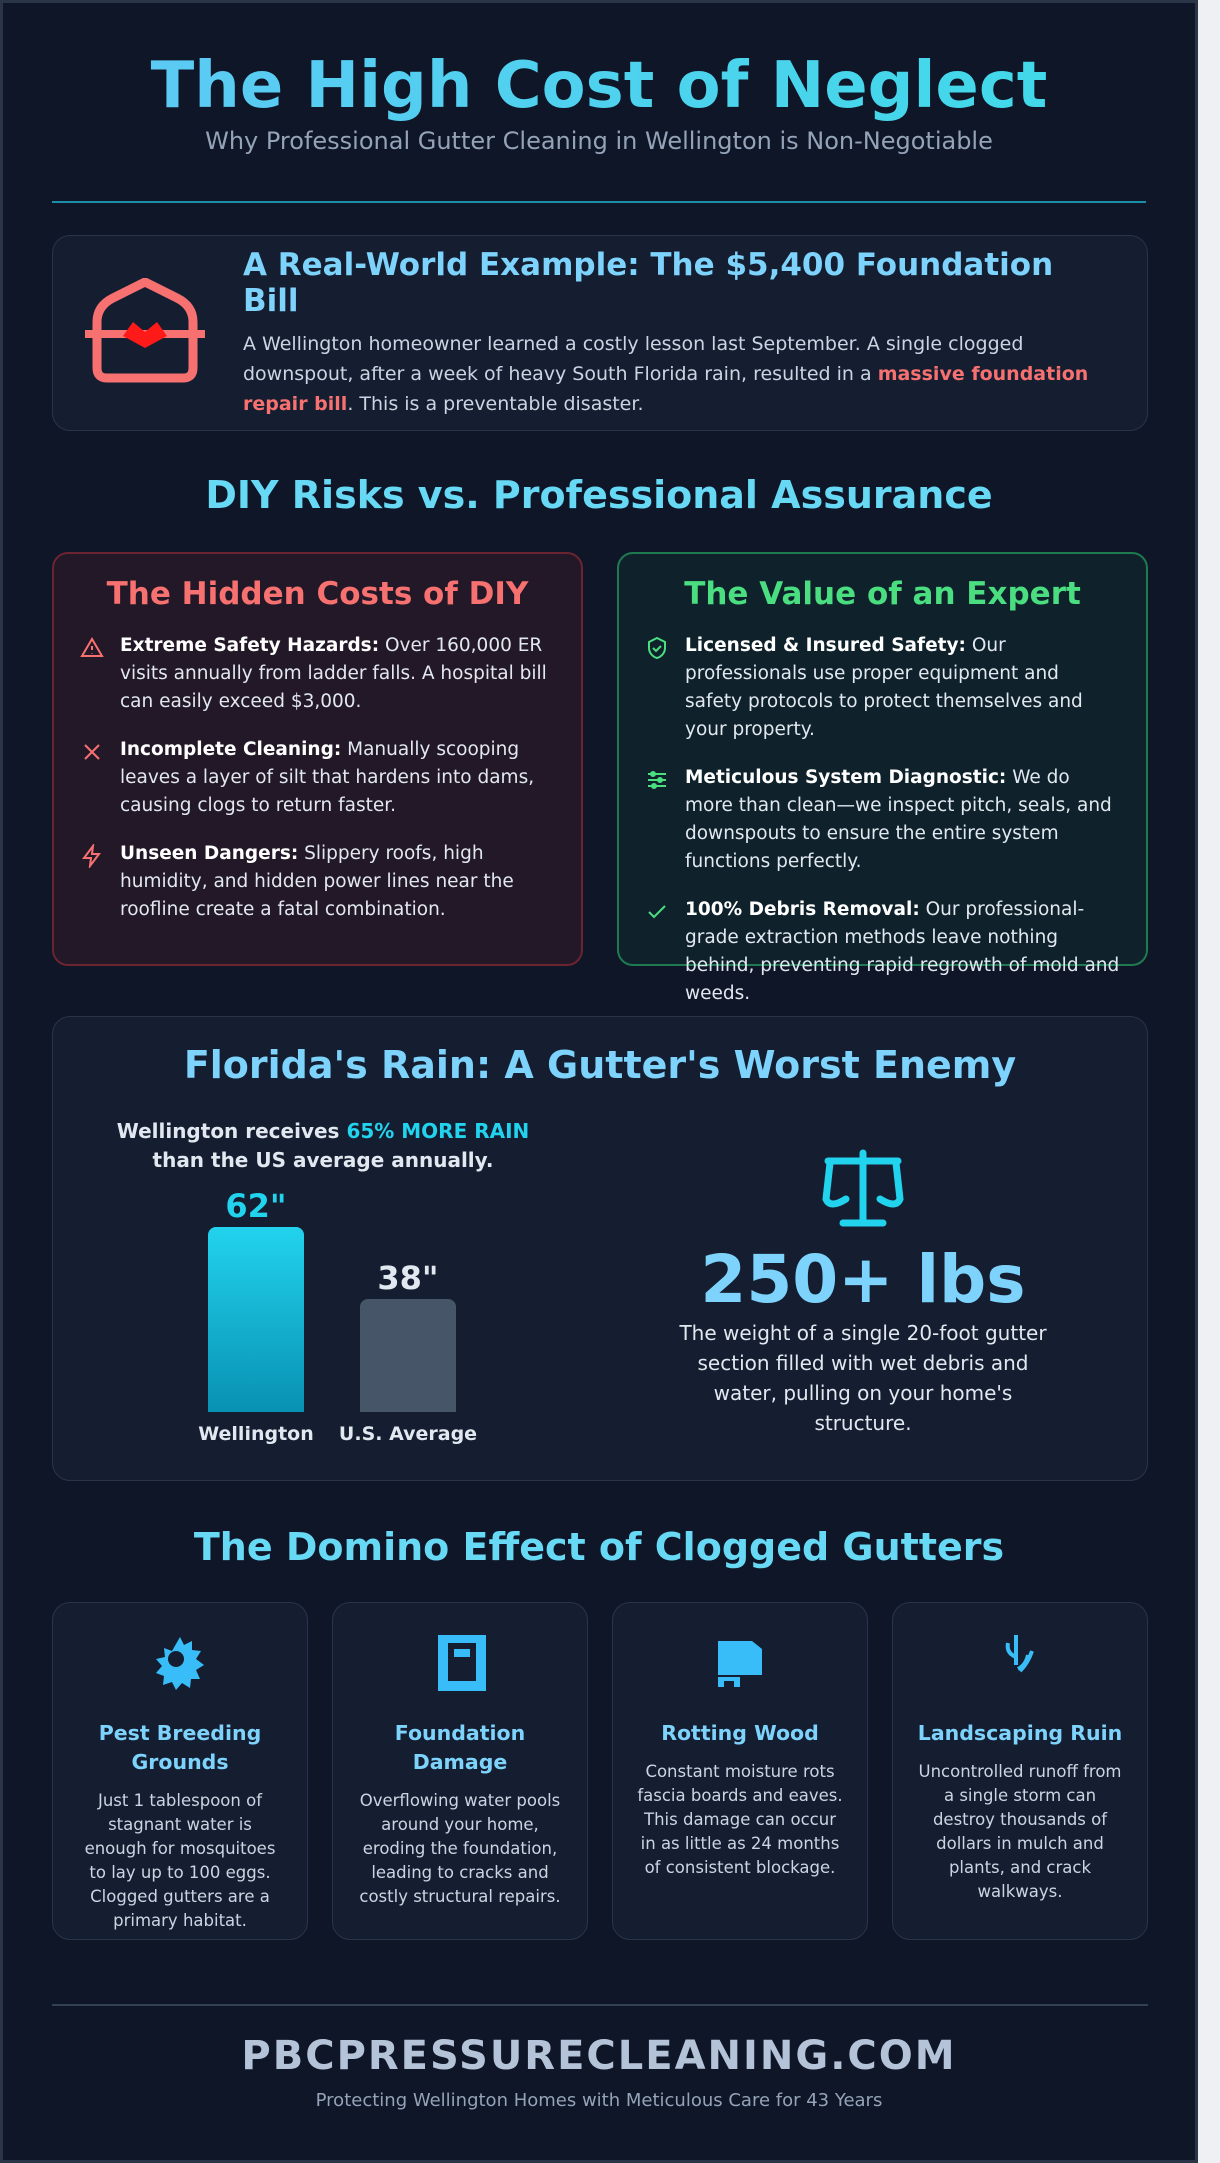  Describe the element at coordinates (882, 594) in the screenshot. I see `expert-title: The Value of an Expert` at that location.